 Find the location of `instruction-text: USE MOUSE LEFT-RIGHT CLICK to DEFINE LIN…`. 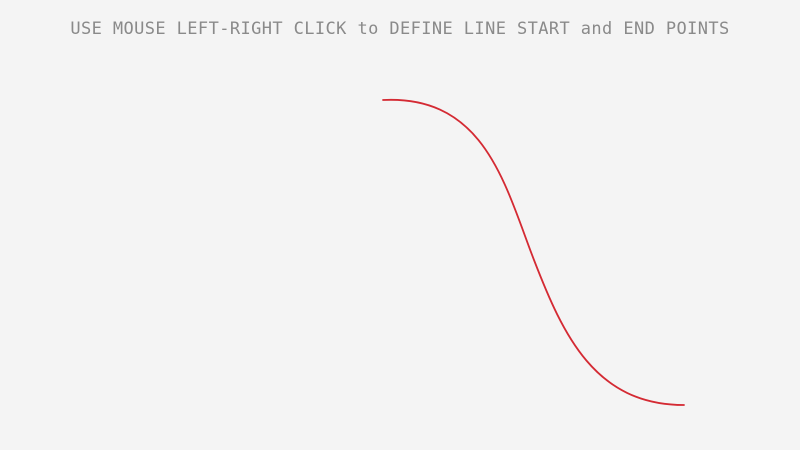

instruction-text: USE MOUSE LEFT-RIGHT CLICK to DEFINE LIN… is located at coordinates (400, 29).